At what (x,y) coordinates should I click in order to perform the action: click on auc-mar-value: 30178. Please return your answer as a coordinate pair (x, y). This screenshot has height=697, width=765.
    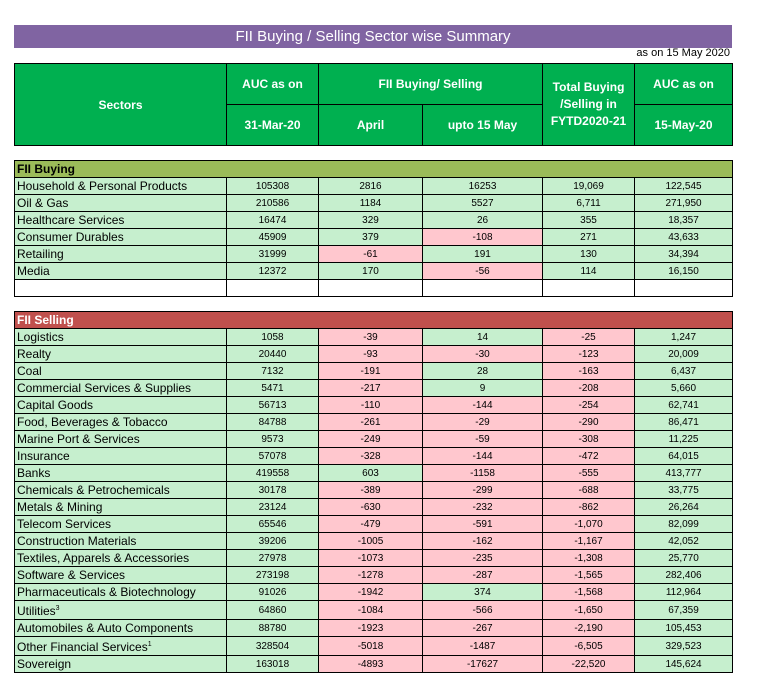
    Looking at the image, I should click on (272, 490).